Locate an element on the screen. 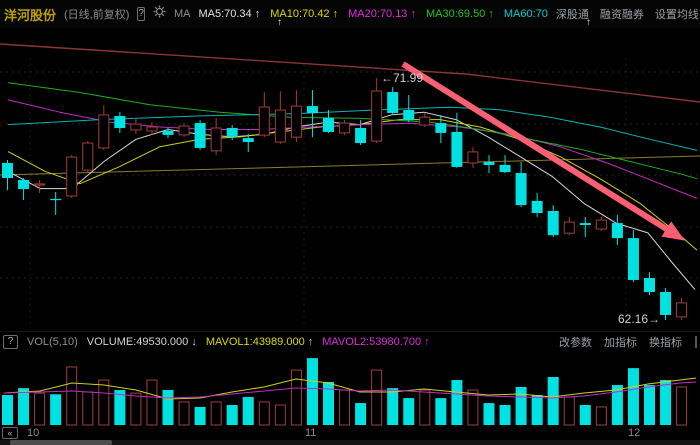 The image size is (700, 445). ma-legend-item-2: MA20:70.13 ↑ is located at coordinates (382, 14).